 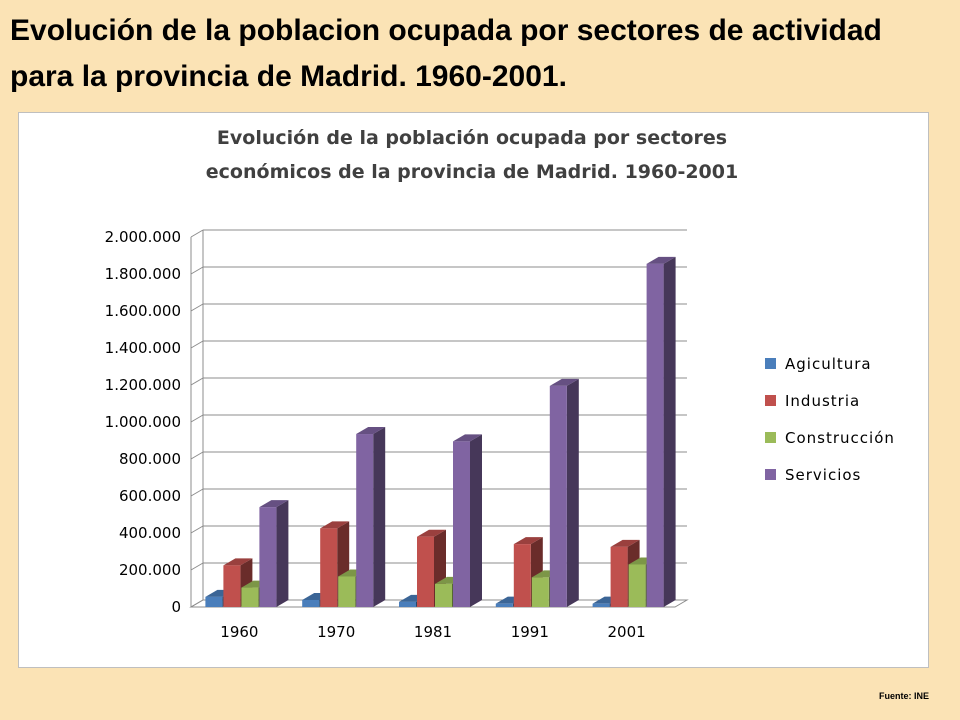 I want to click on legend-entry: Servicios, so click(x=813, y=475).